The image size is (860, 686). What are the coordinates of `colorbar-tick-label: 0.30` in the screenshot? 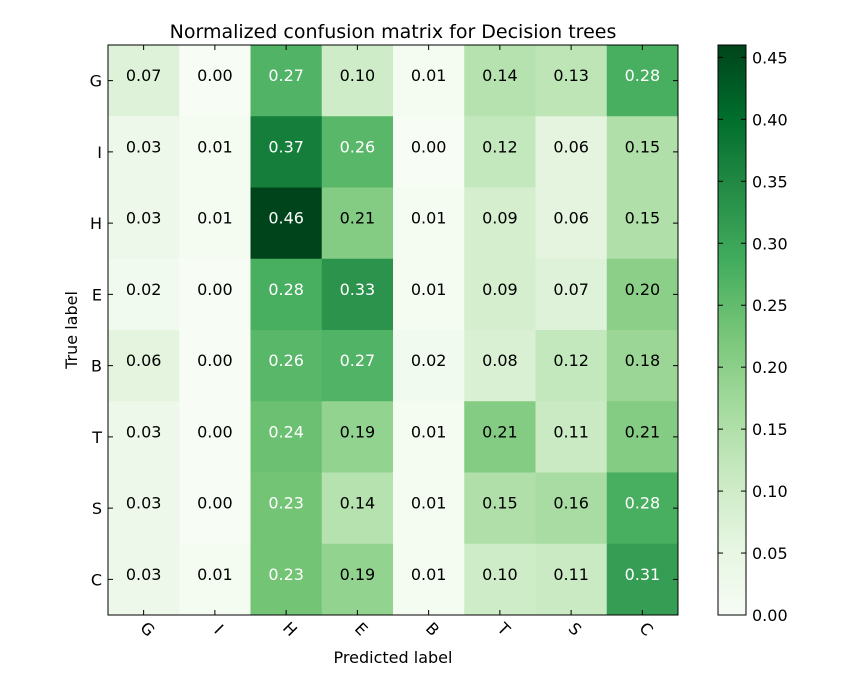 It's located at (770, 243).